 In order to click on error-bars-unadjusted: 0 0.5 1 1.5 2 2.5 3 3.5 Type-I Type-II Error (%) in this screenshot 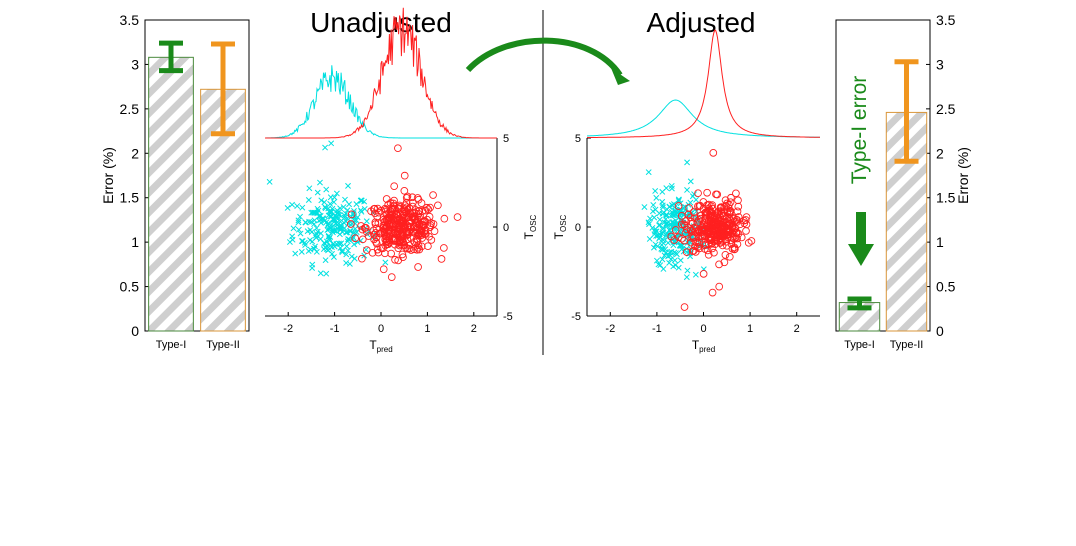, I will do `click(175, 181)`.